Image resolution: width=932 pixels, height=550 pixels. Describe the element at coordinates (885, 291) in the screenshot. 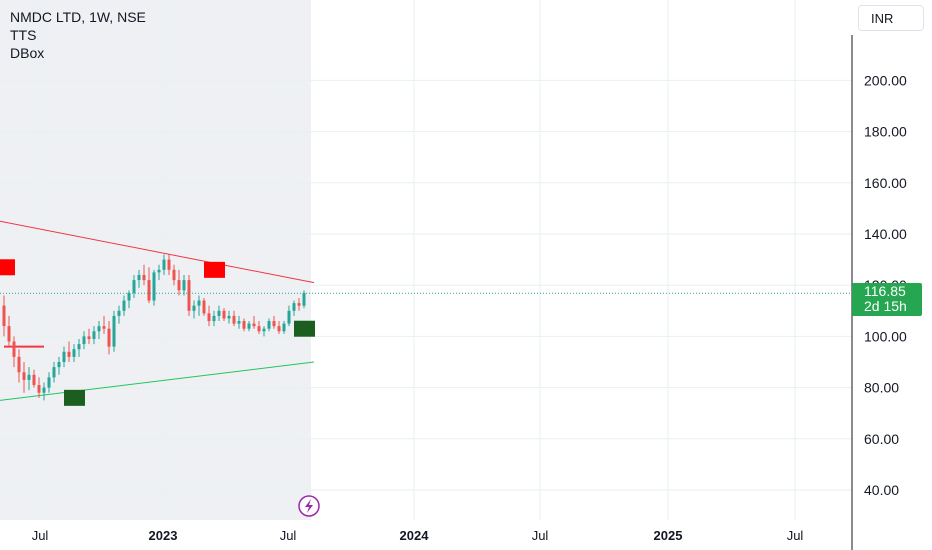

I see `last-price-value: 116.85` at that location.